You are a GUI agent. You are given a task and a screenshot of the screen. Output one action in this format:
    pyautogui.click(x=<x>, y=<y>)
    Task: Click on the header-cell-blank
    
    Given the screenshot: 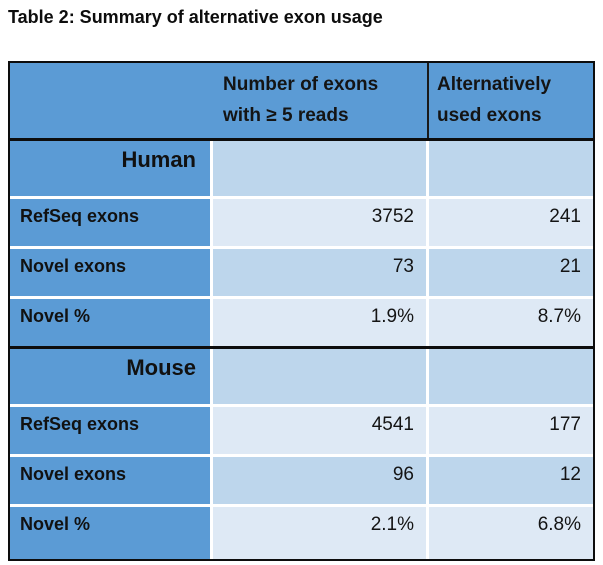 What is the action you would take?
    pyautogui.click(x=111, y=100)
    